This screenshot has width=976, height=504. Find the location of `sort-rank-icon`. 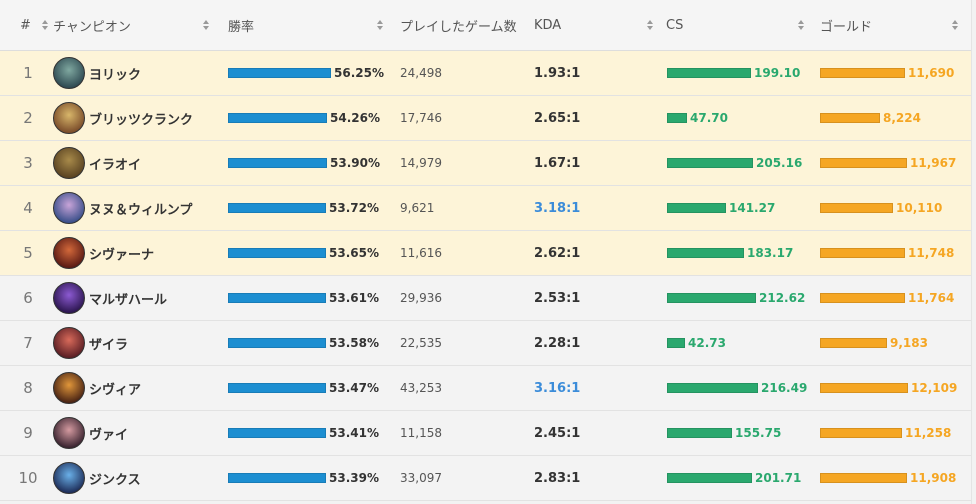

sort-rank-icon is located at coordinates (45, 25).